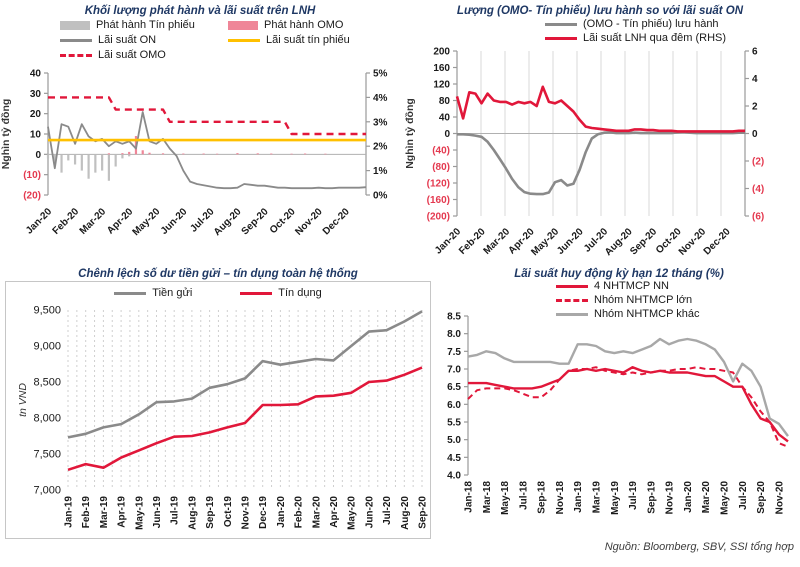  I want to click on svg-text: (160), so click(438, 200).